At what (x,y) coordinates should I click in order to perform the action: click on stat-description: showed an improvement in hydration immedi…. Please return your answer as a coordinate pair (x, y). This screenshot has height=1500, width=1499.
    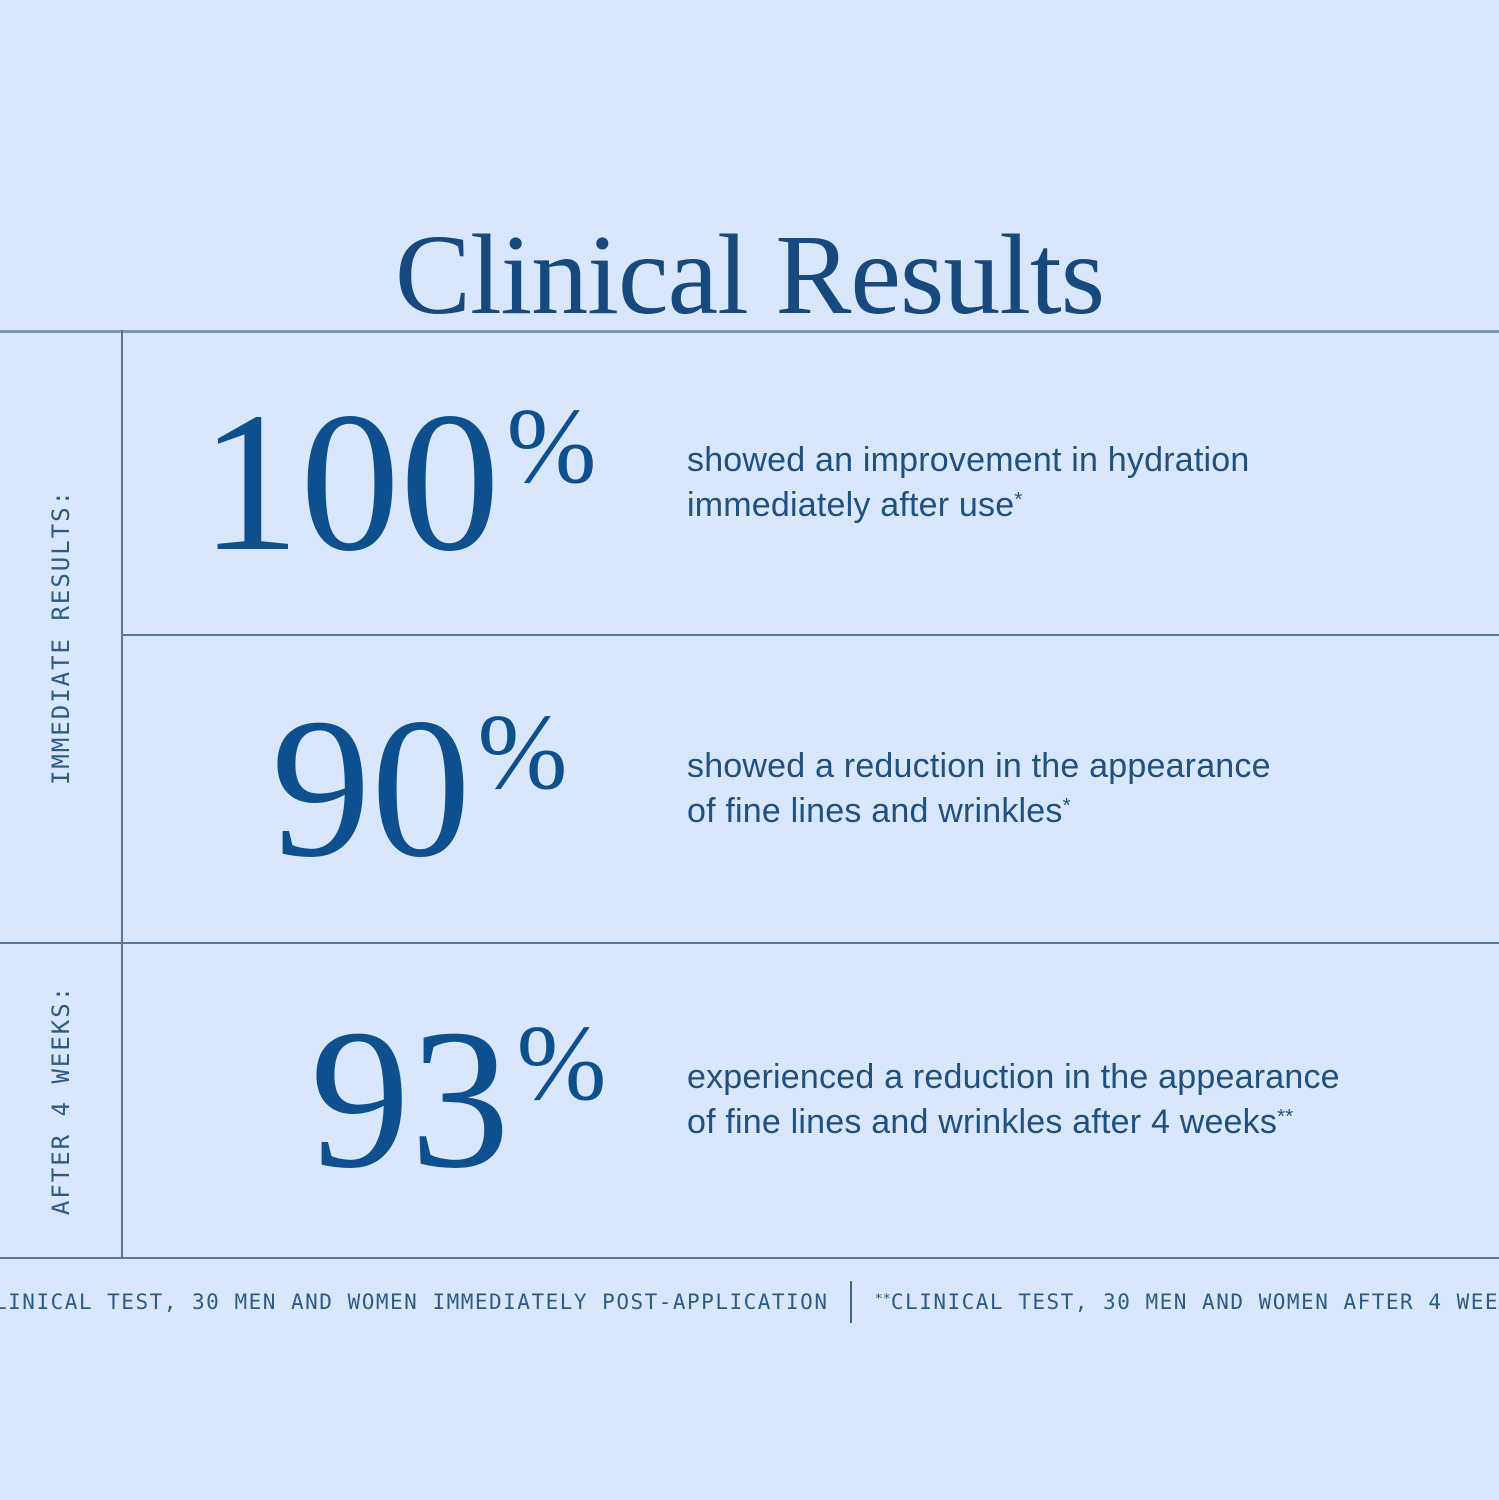
    Looking at the image, I should click on (968, 482).